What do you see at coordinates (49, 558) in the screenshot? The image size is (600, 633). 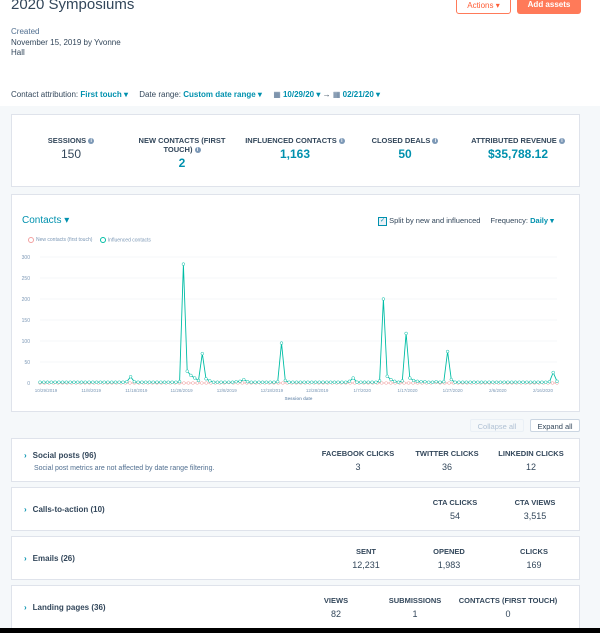 I see `section-title: › Emails (26)` at bounding box center [49, 558].